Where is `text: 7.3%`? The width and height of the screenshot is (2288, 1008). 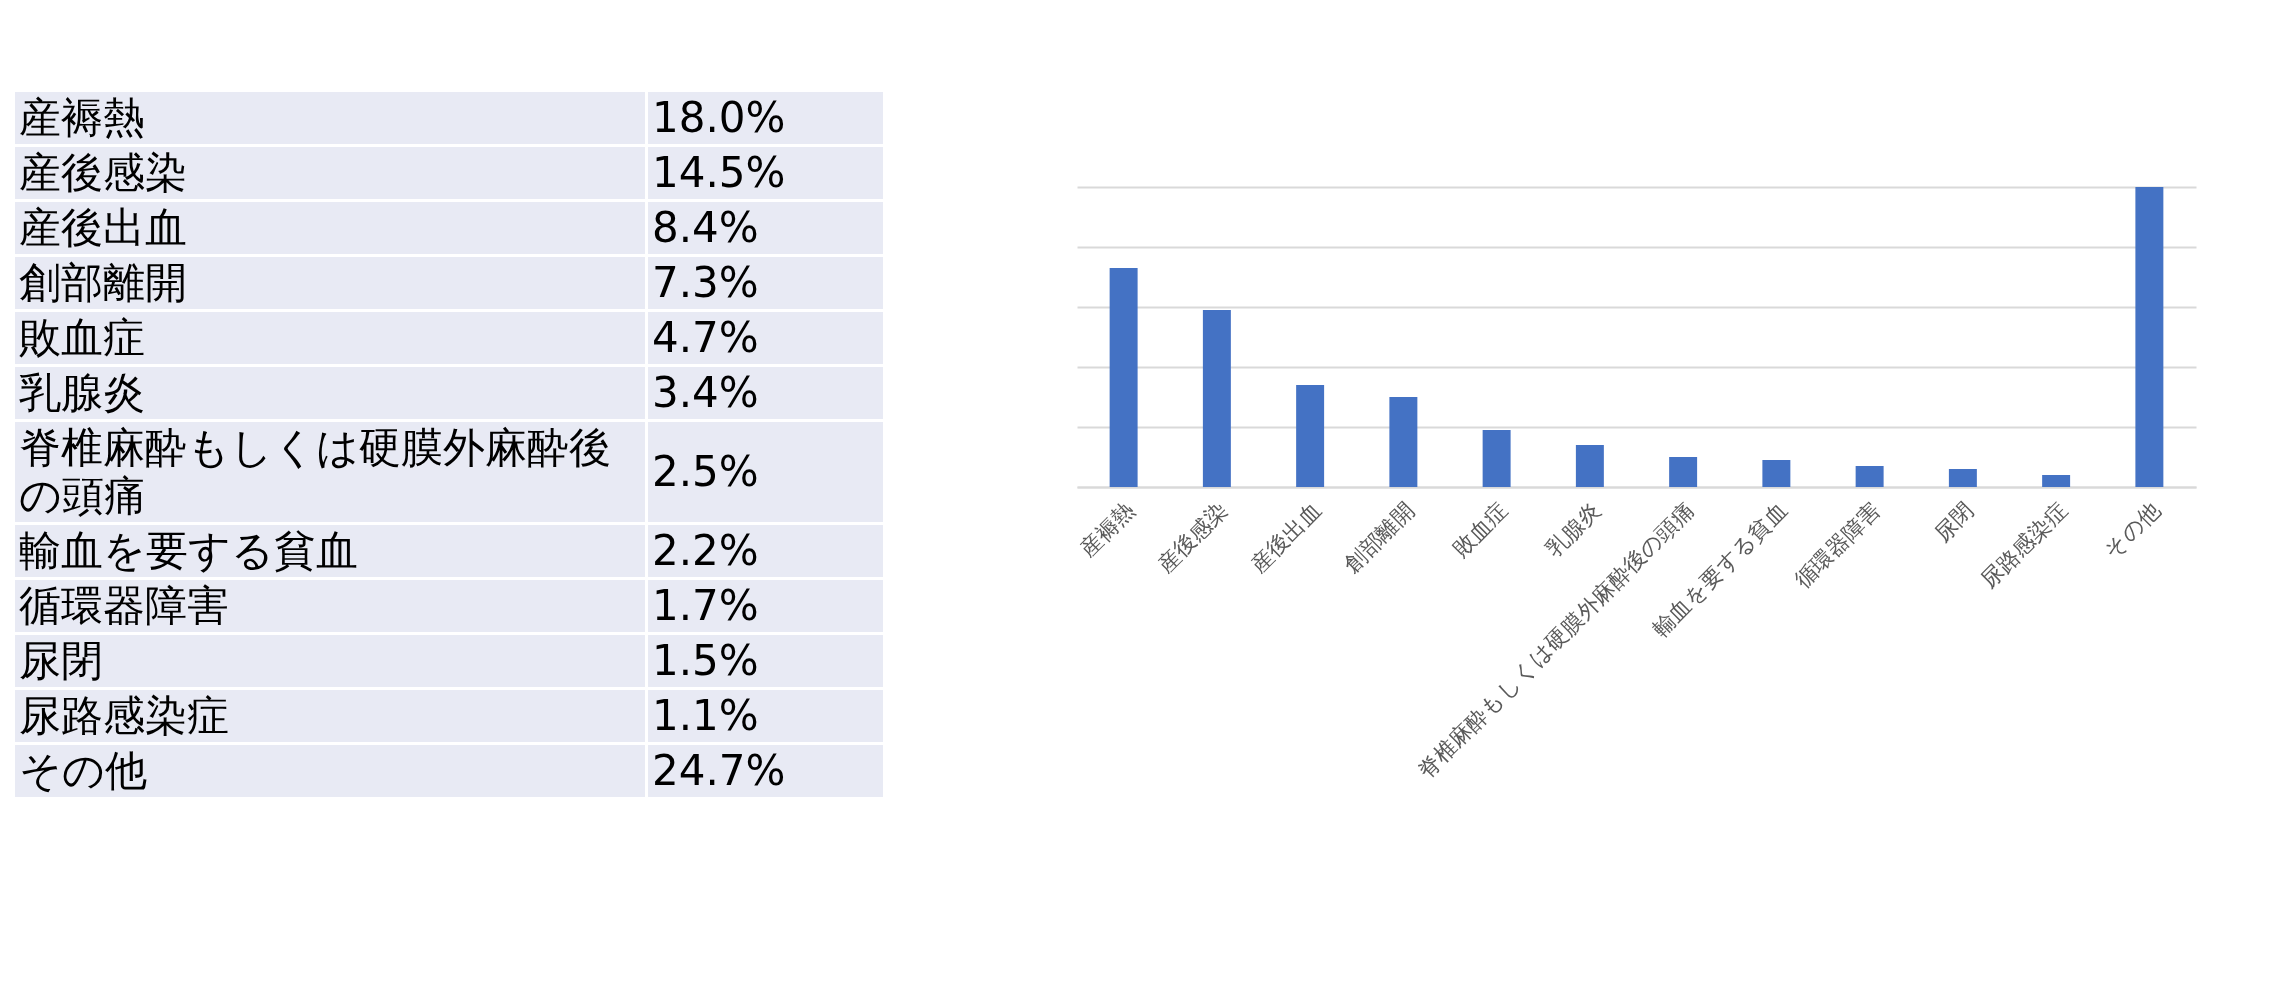 text: 7.3% is located at coordinates (705, 282).